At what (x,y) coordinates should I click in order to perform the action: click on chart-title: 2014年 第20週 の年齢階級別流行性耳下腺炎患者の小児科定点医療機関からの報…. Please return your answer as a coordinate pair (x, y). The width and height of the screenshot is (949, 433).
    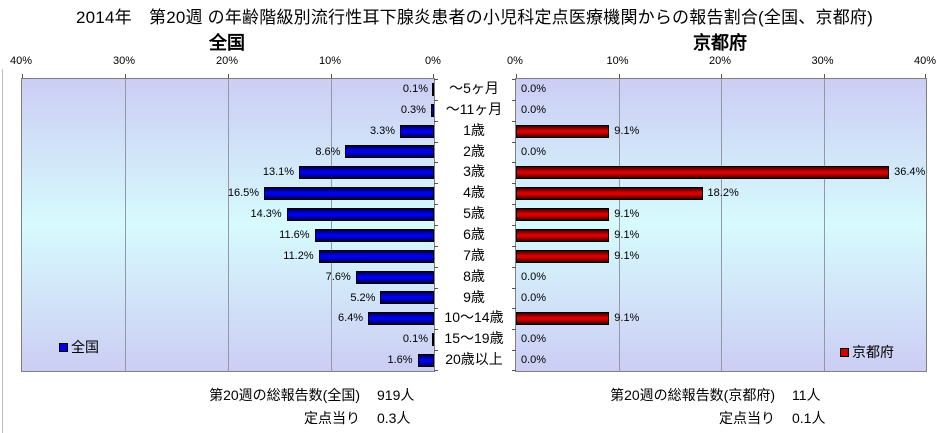
    Looking at the image, I should click on (474, 17).